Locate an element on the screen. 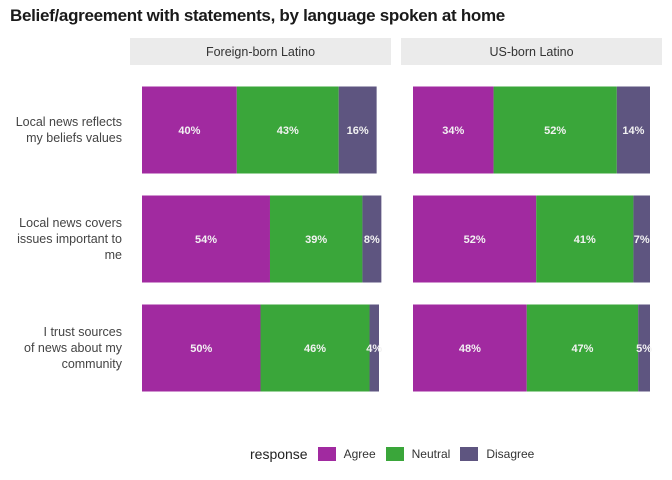 This screenshot has height=480, width=672. legend-title: response is located at coordinates (279, 454).